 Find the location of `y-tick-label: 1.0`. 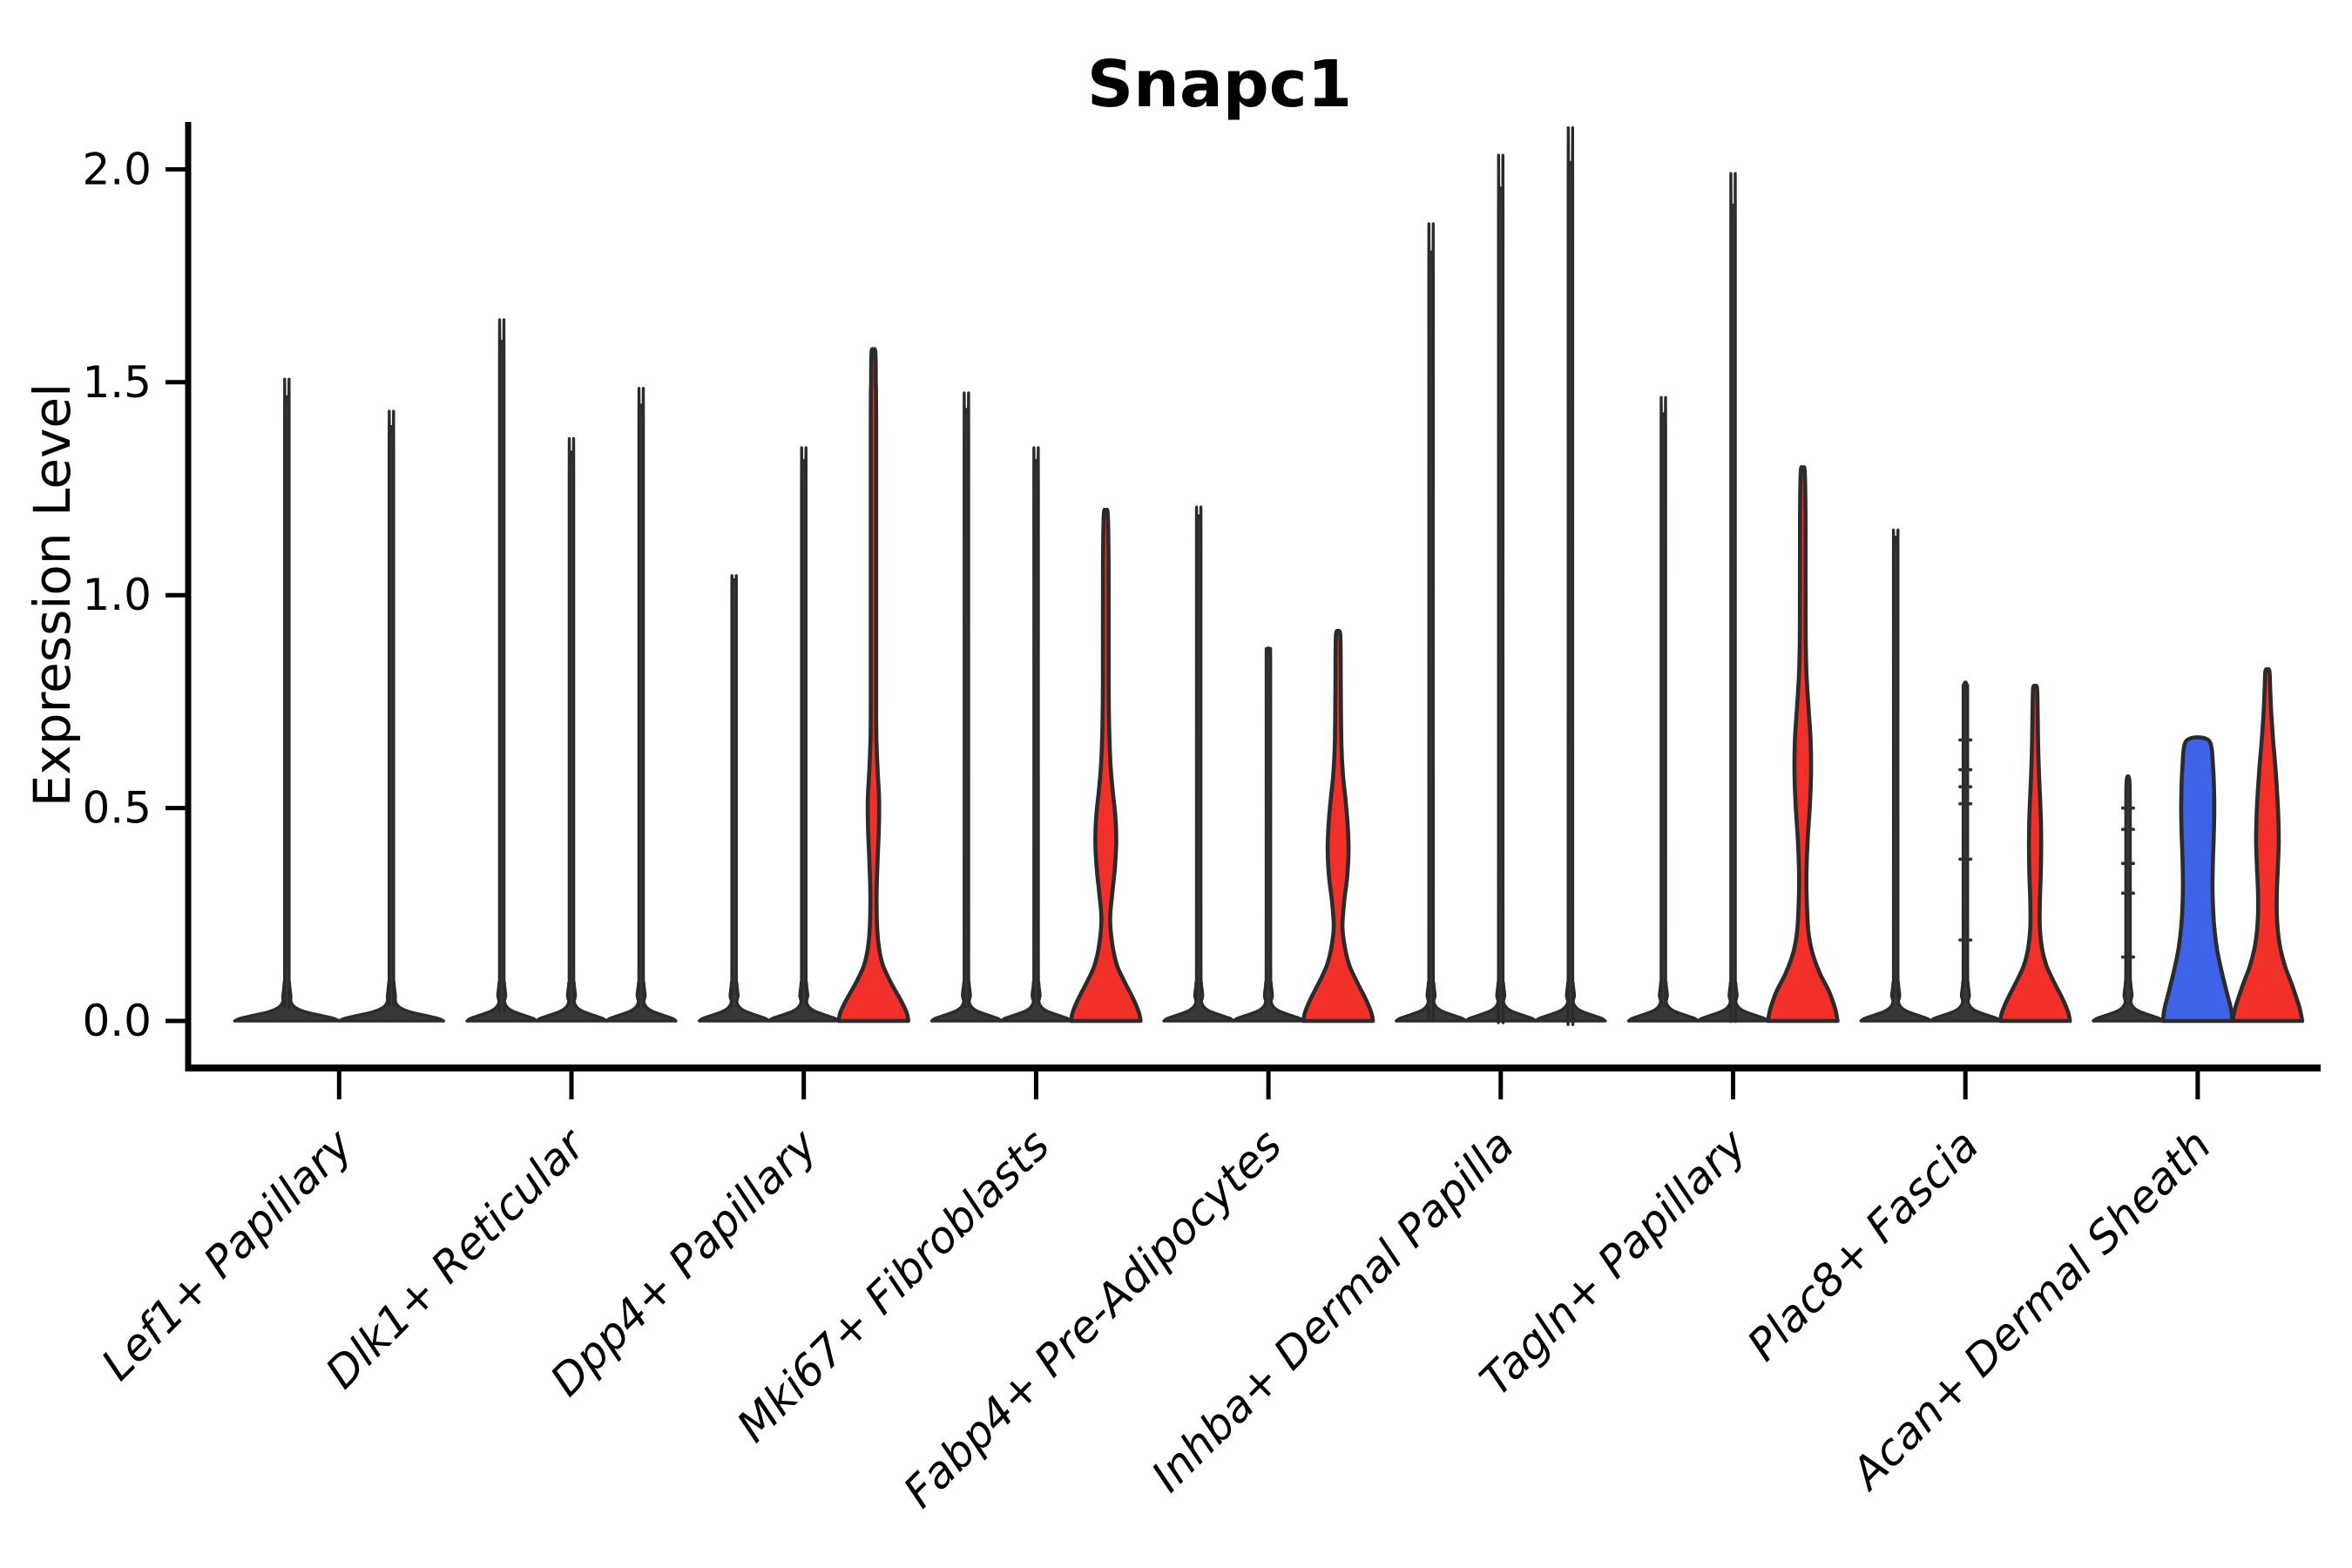

y-tick-label: 1.0 is located at coordinates (117, 595).